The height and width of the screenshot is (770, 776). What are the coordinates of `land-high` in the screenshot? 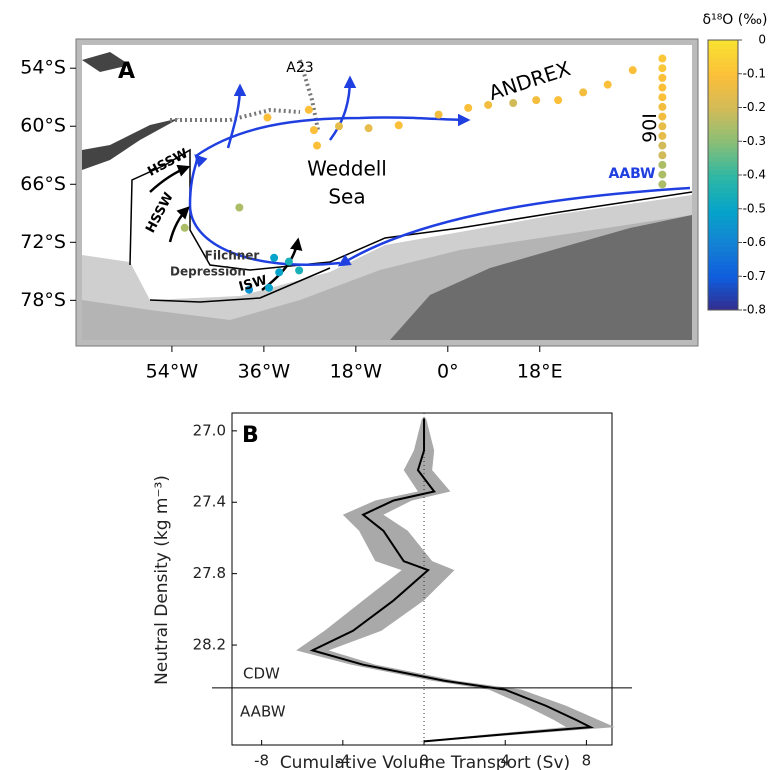 It's located at (541, 277).